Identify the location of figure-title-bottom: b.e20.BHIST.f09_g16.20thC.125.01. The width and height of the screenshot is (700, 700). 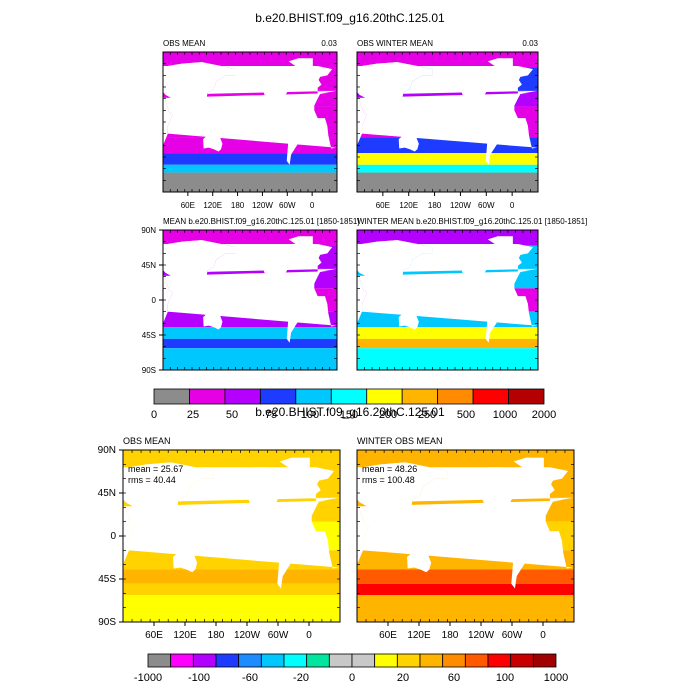
(350, 412).